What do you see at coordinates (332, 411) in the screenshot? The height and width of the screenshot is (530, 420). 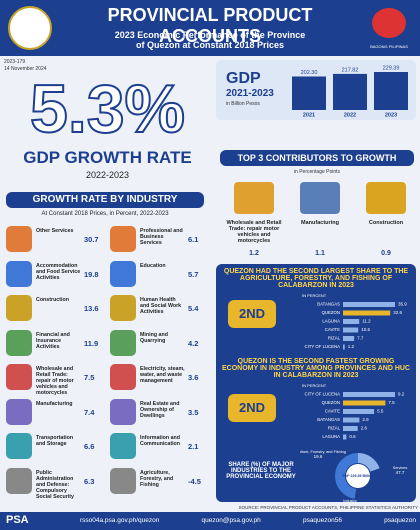 I see `bar-category: CAVITE` at bounding box center [332, 411].